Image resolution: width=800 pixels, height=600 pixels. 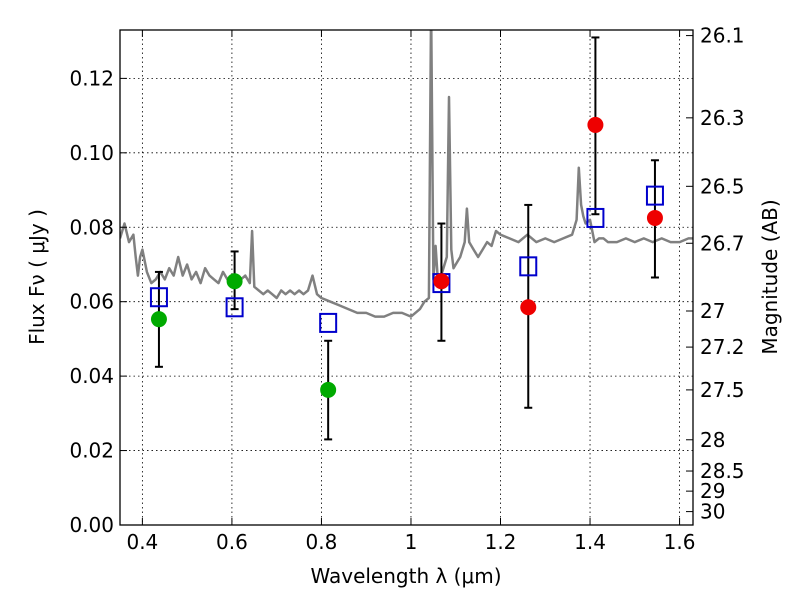 What do you see at coordinates (680, 542) in the screenshot?
I see `x-tick-label: 1.6` at bounding box center [680, 542].